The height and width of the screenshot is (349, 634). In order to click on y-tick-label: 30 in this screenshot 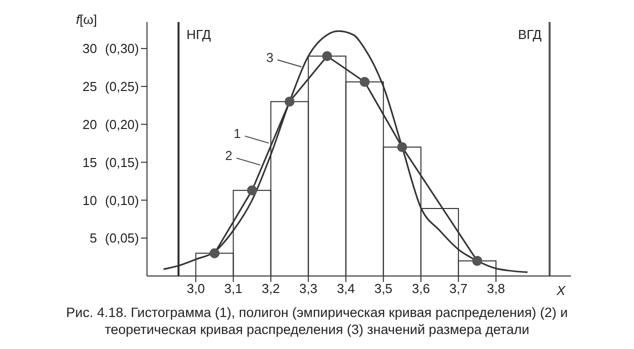, I will do `click(89, 48)`.